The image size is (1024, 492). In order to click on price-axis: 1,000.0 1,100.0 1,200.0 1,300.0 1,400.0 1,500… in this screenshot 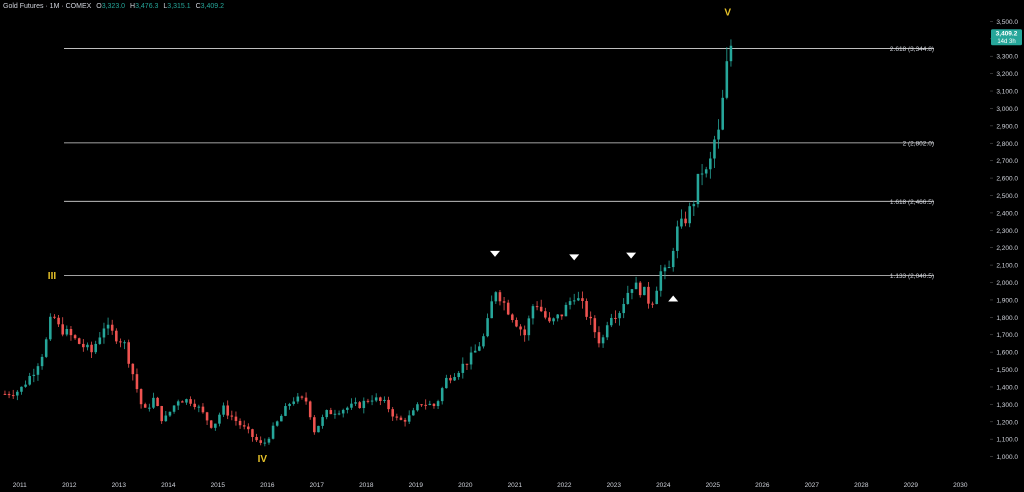, I will do `click(1004, 240)`.